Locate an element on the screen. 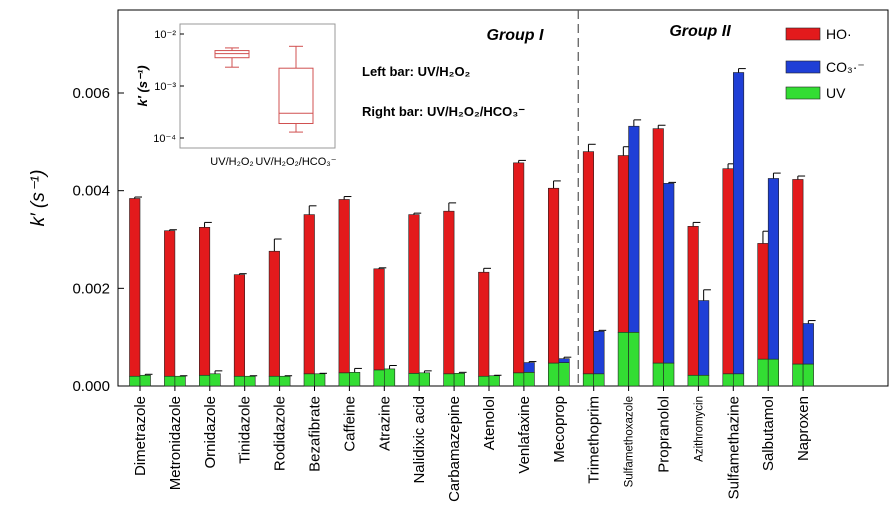 The image size is (890, 520). right-bar-annotation: Right bar: UV/H₂O₂/HCO₃⁻ is located at coordinates (443, 111).